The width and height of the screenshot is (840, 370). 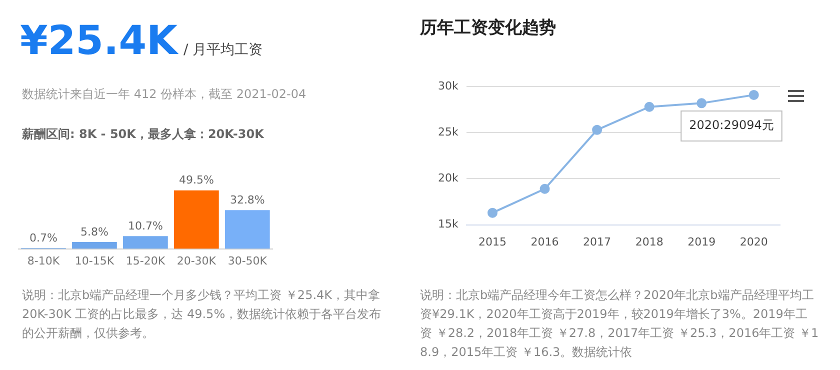 I want to click on x-tick-label: 2015, so click(x=492, y=241).